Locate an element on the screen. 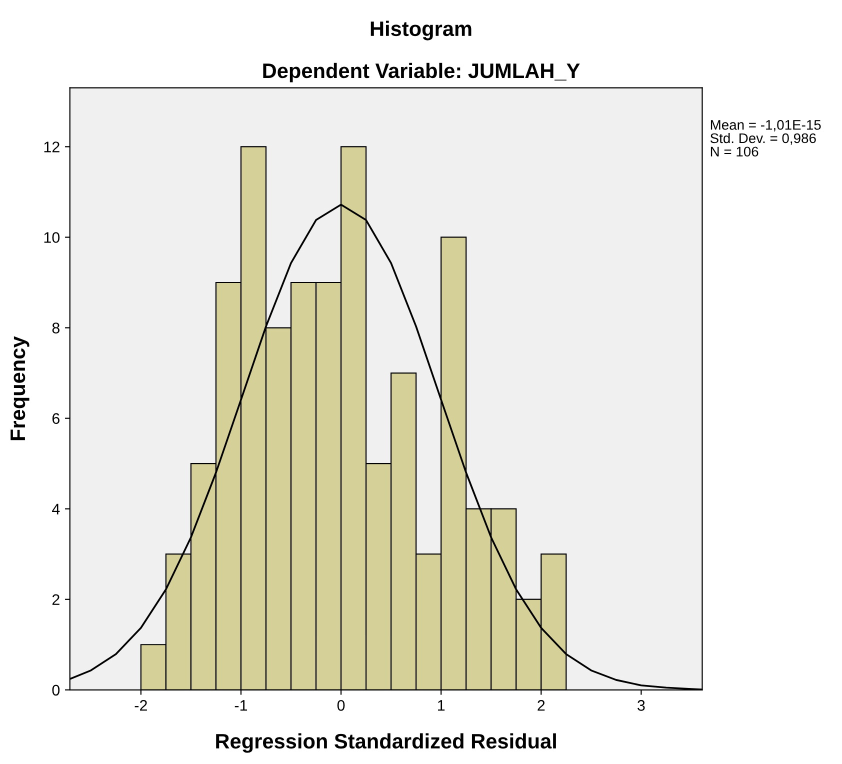 The image size is (842, 764). x-tick-label: 3 is located at coordinates (641, 705).